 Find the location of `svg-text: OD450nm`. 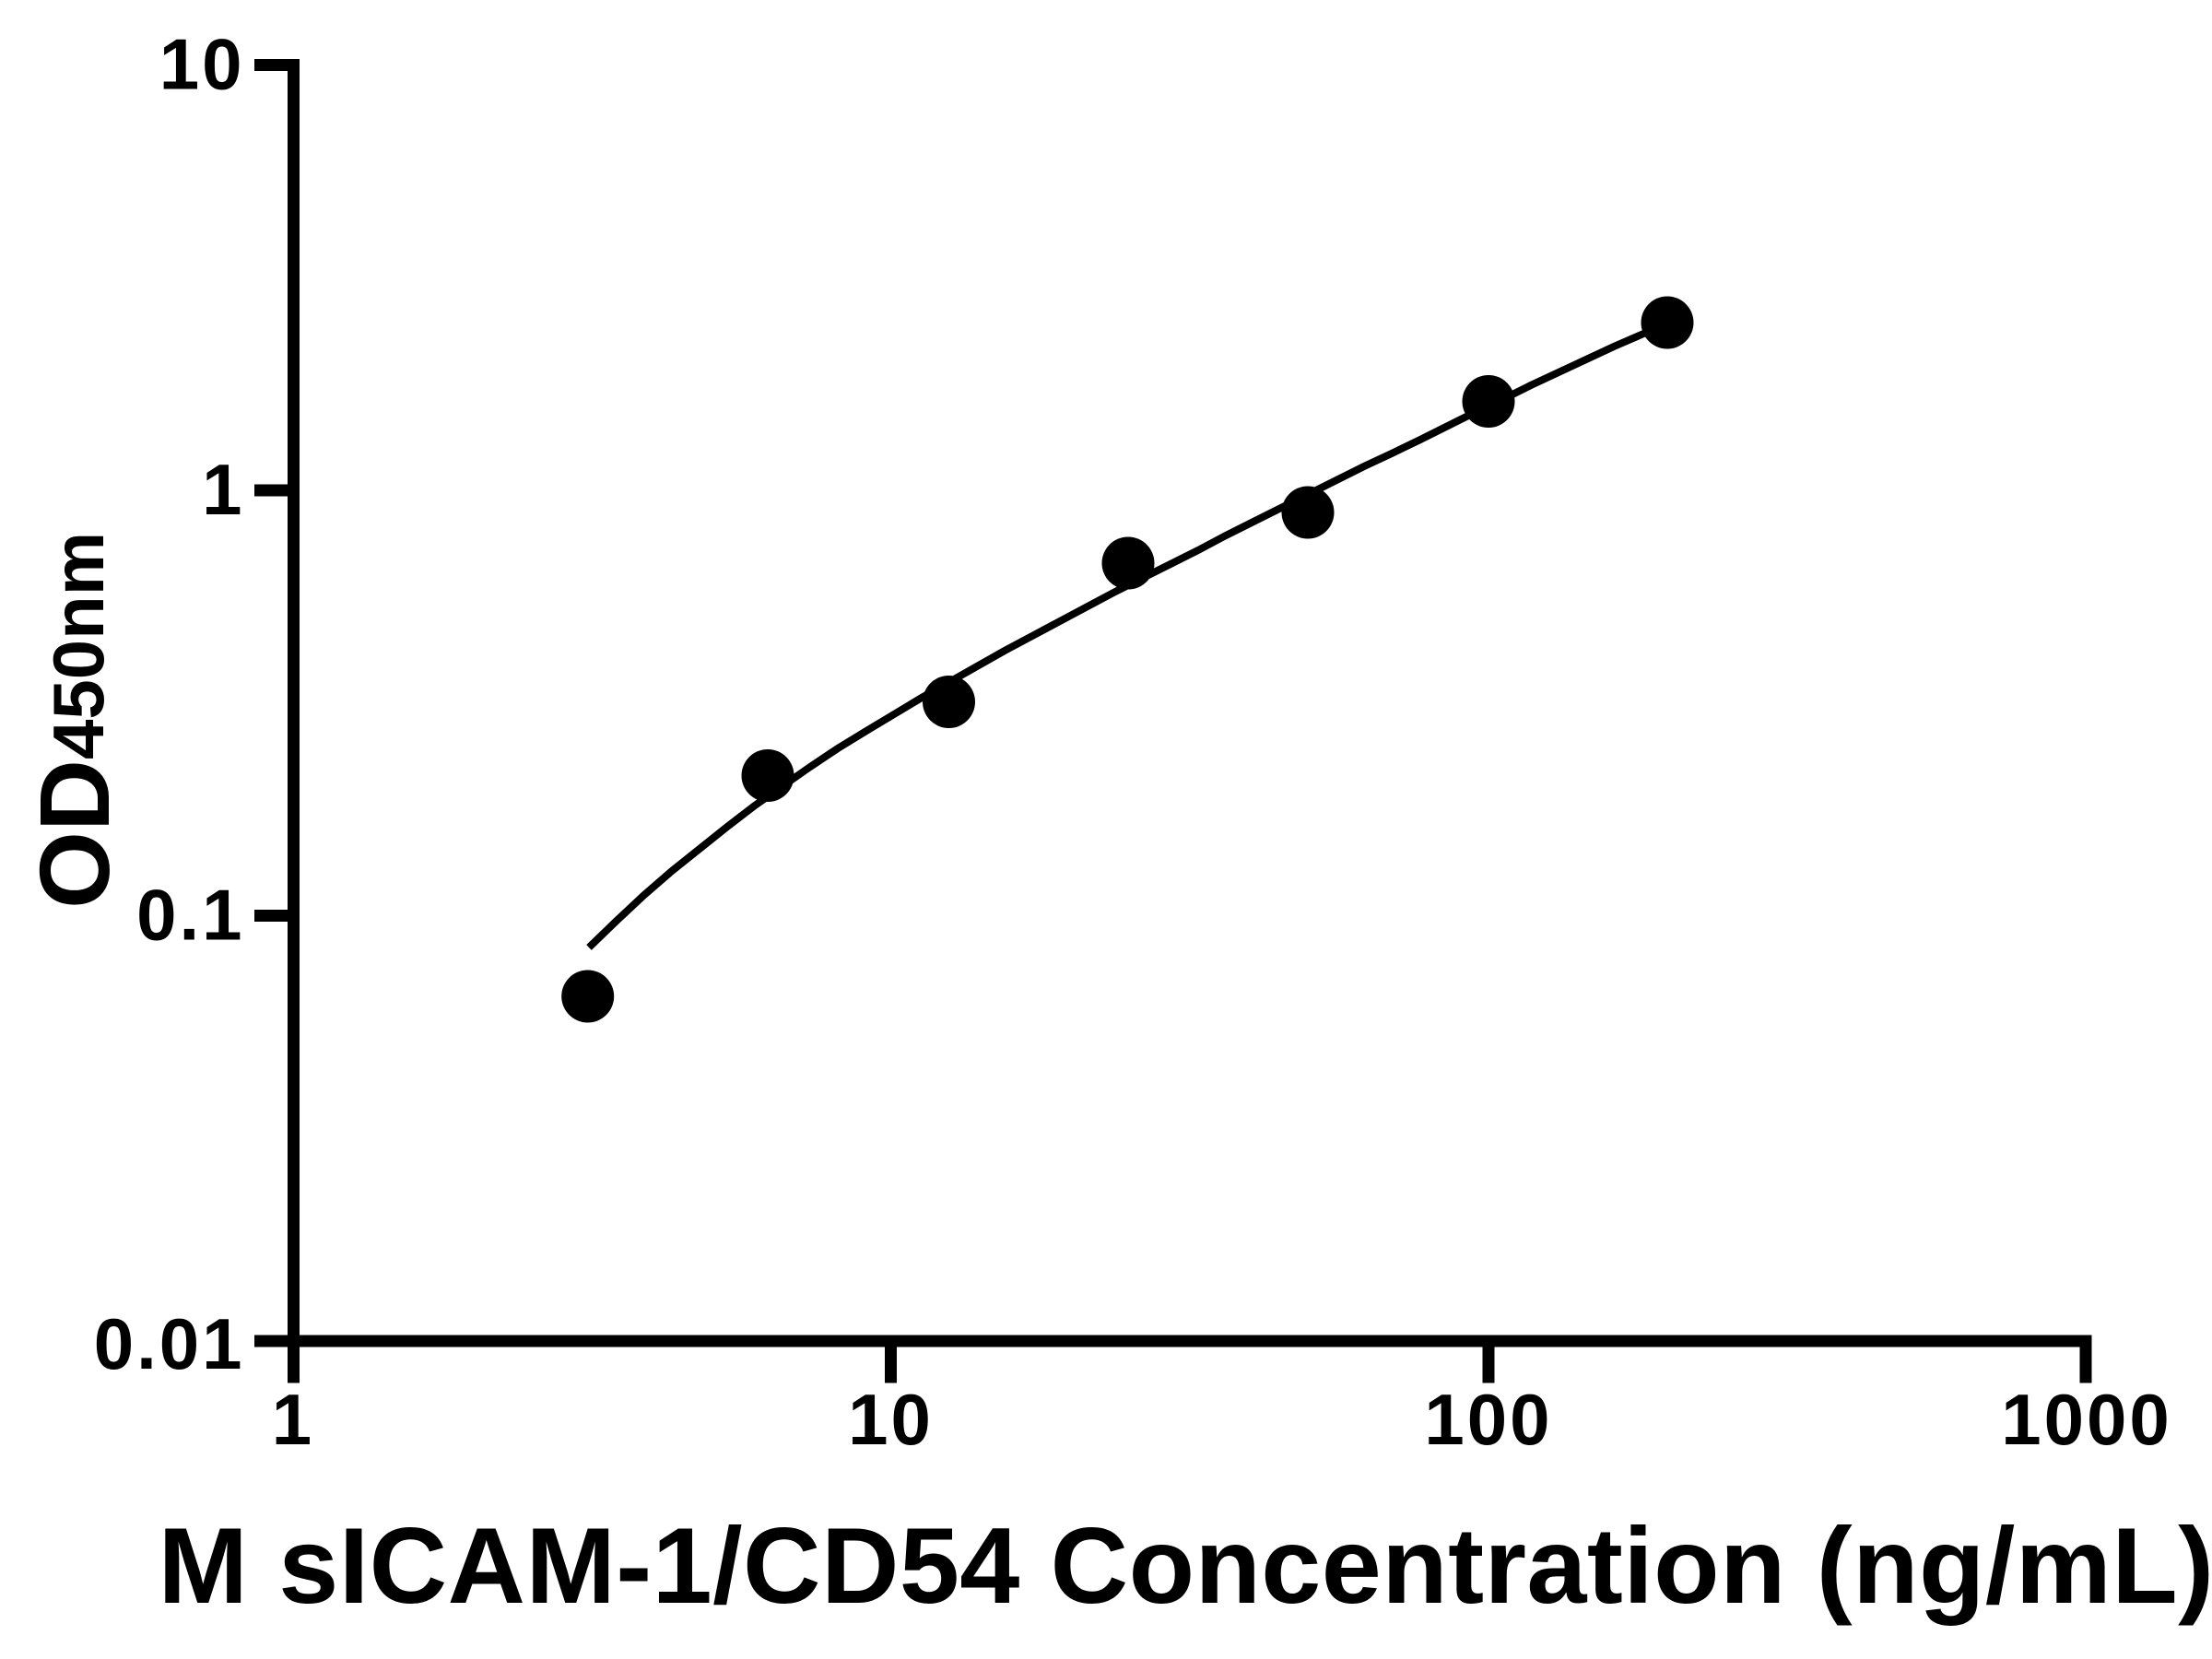

svg-text: OD450nm is located at coordinates (74, 720).